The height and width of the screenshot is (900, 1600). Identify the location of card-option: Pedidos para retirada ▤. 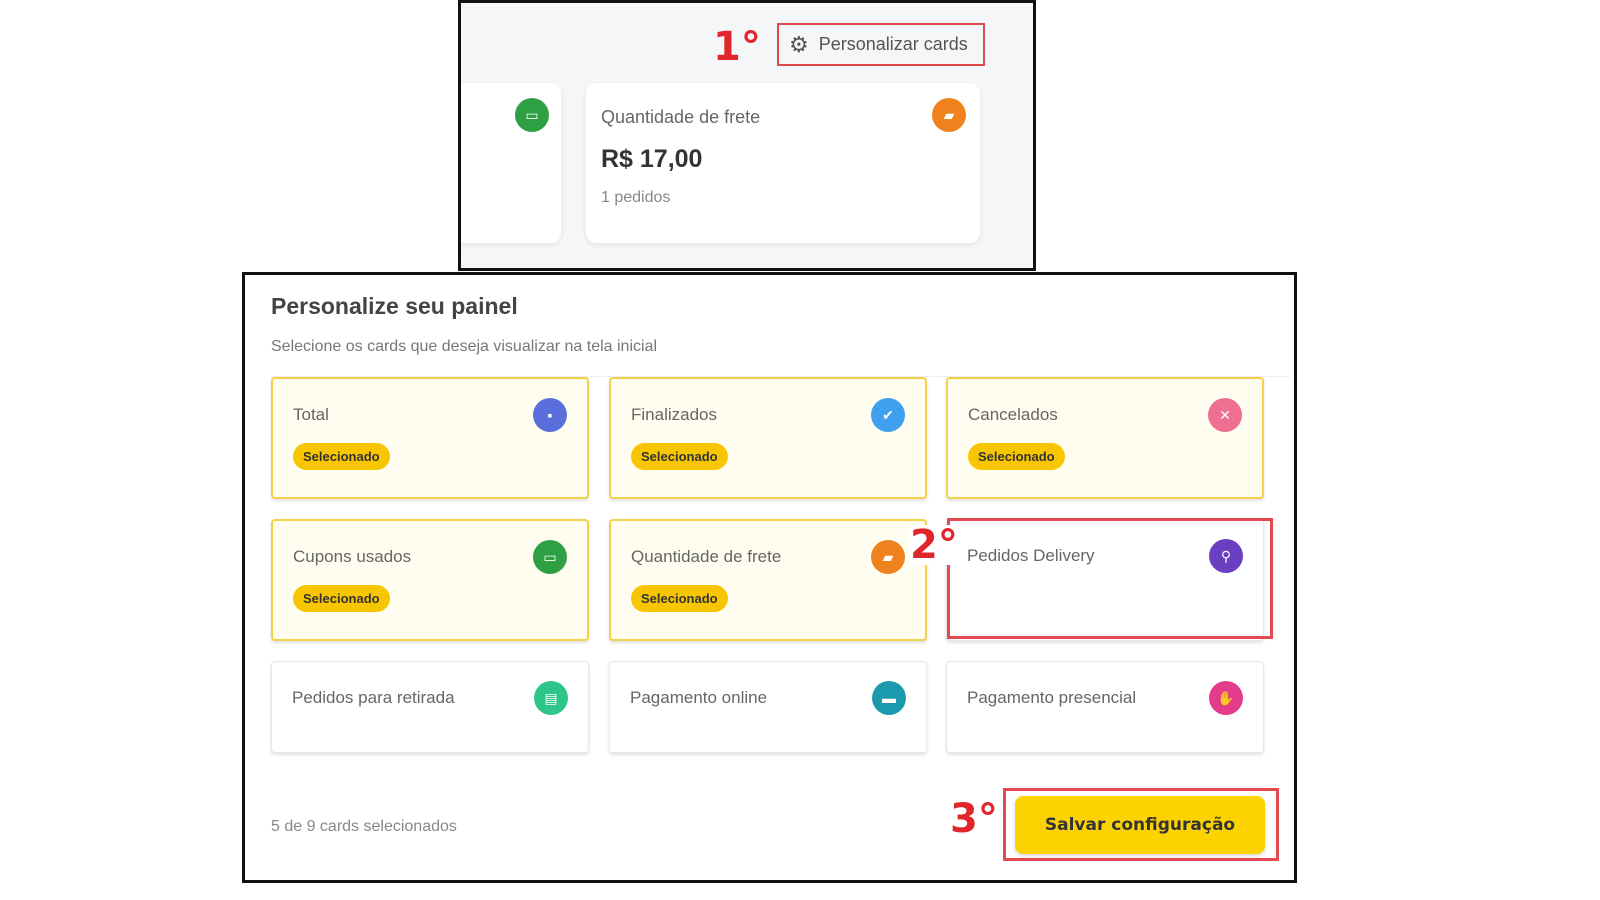
(430, 707).